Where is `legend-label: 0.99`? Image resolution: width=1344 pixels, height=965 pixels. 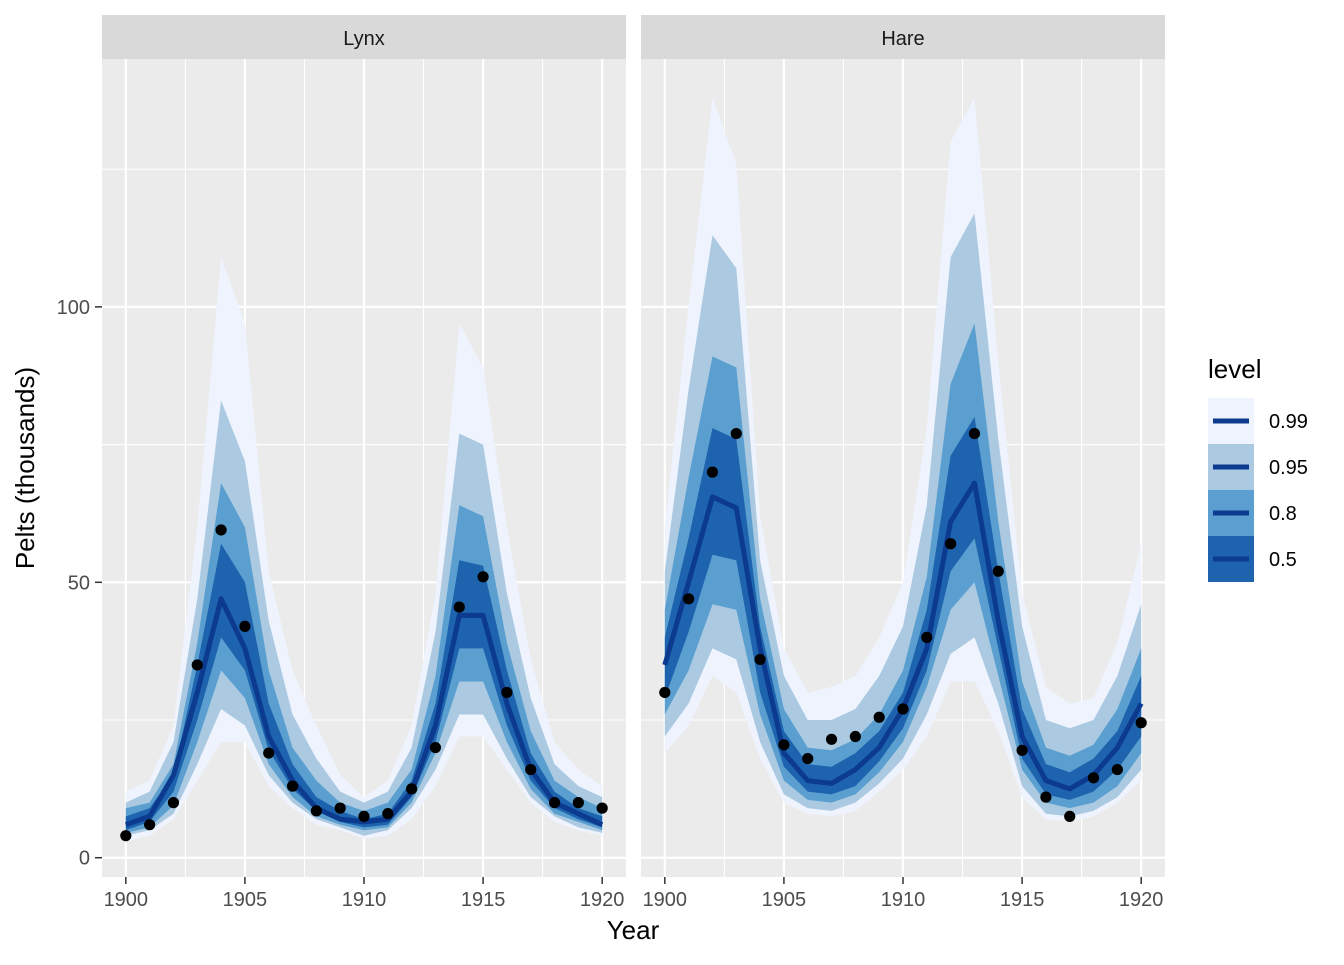 legend-label: 0.99 is located at coordinates (1288, 422).